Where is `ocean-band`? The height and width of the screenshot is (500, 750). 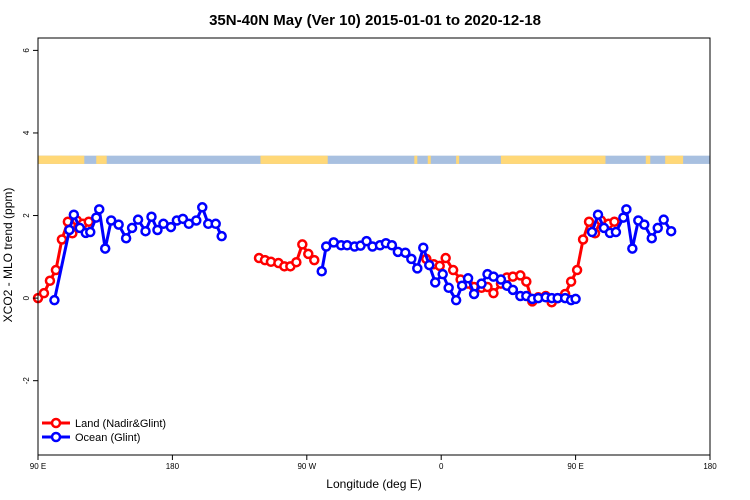
ocean-band is located at coordinates (374, 159).